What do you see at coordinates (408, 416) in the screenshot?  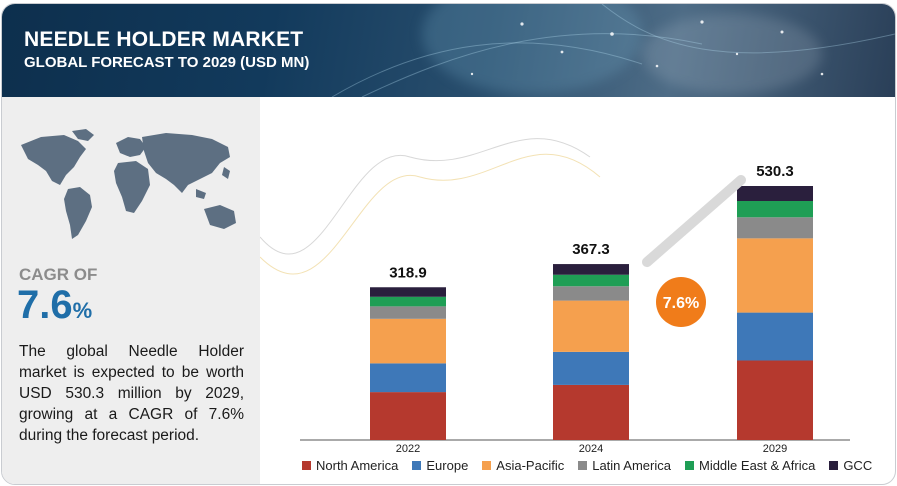 I see `bar-segment-2022-north-america` at bounding box center [408, 416].